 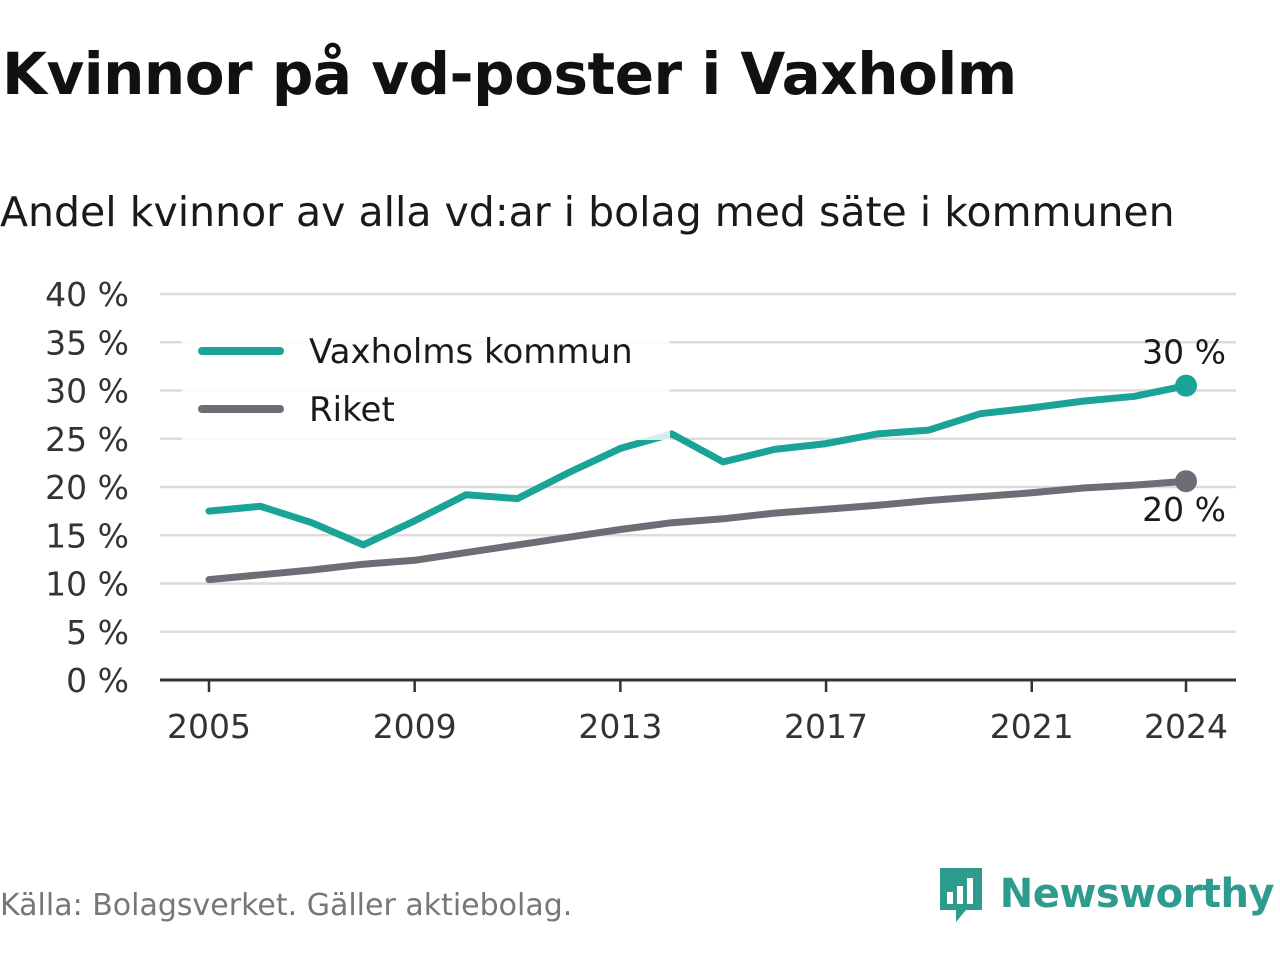 I want to click on brand-logo: Newsworthy, so click(x=1105, y=894).